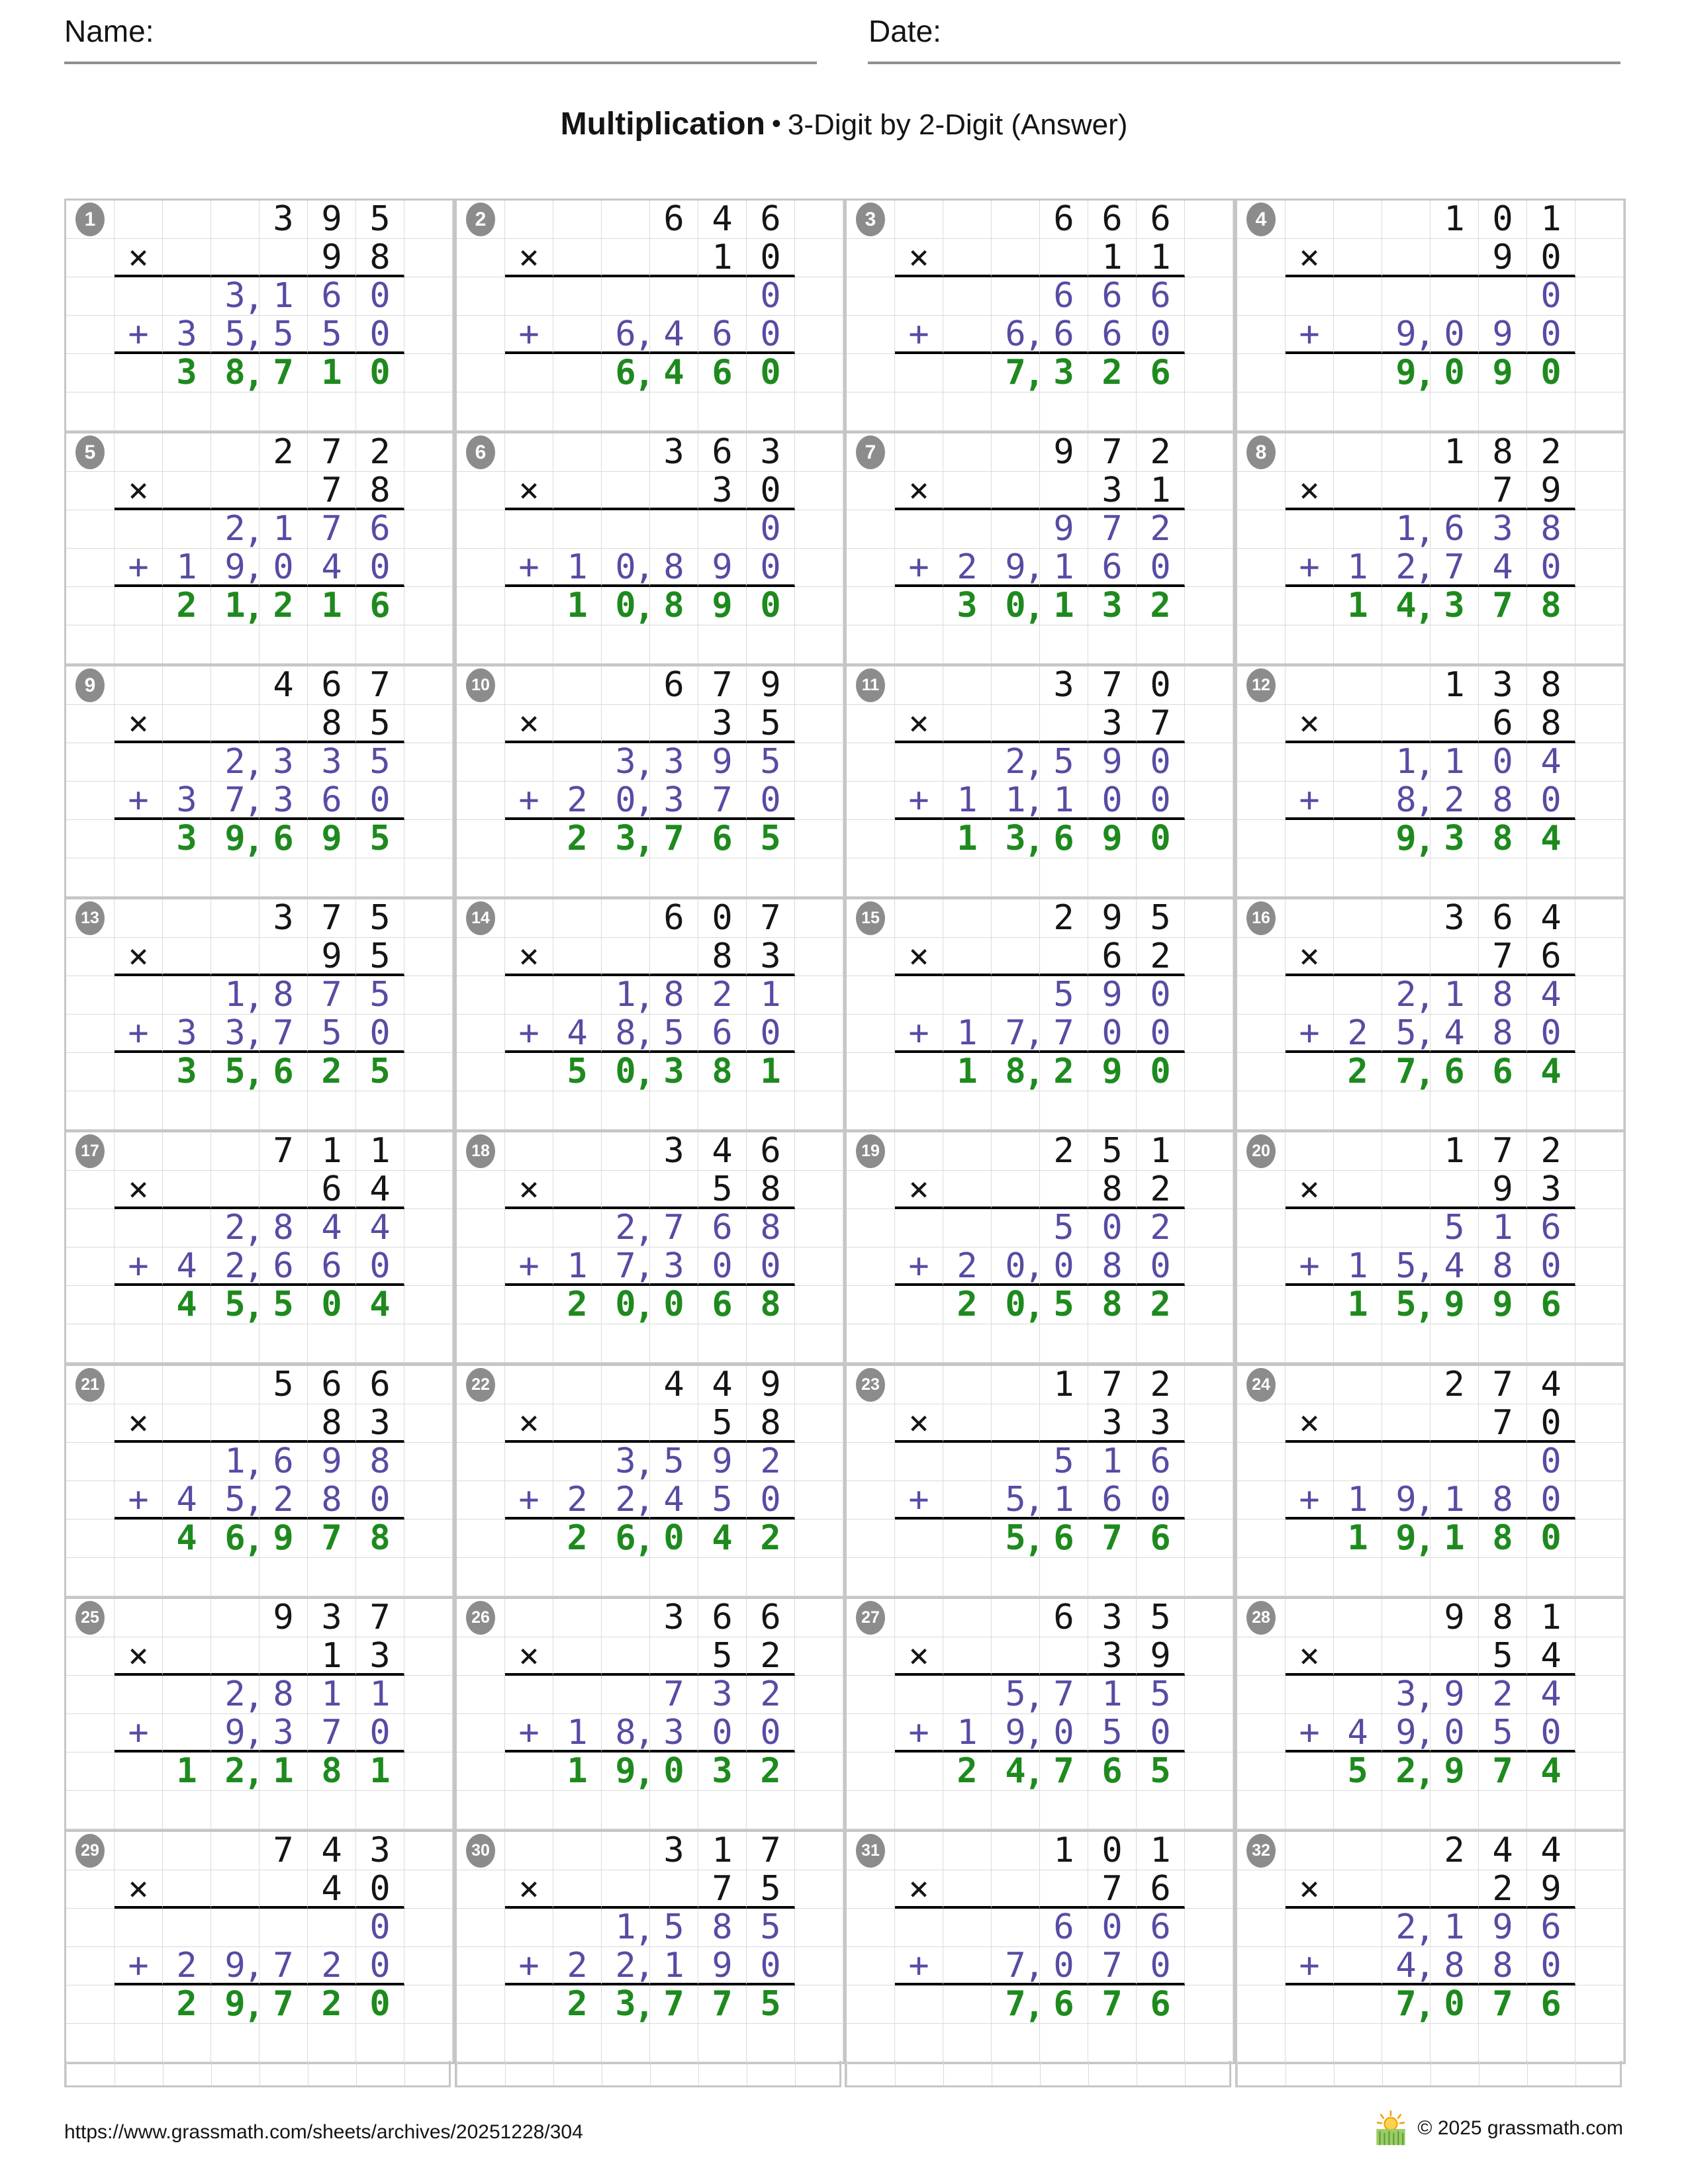 The image size is (1688, 2184). I want to click on digit-cell: 5,, so click(1408, 1305).